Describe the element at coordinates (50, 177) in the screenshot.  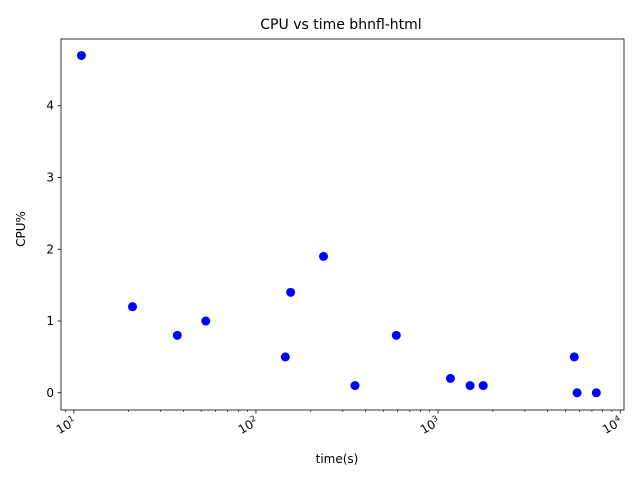
I see `y-tick-label: 3` at that location.